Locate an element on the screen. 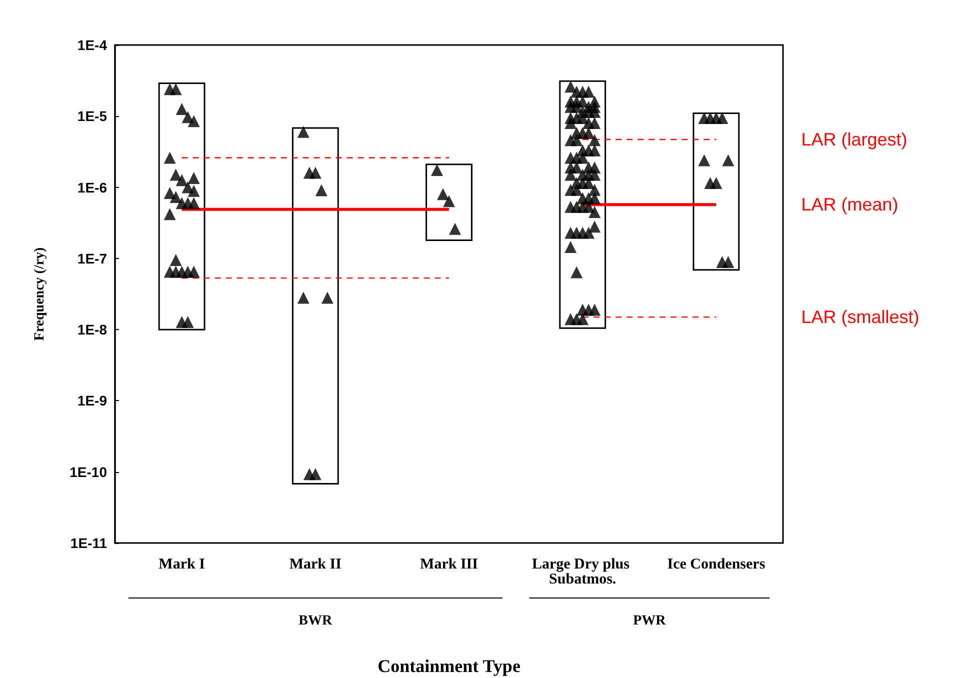  y-tick-label: 1E-10 is located at coordinates (89, 472).